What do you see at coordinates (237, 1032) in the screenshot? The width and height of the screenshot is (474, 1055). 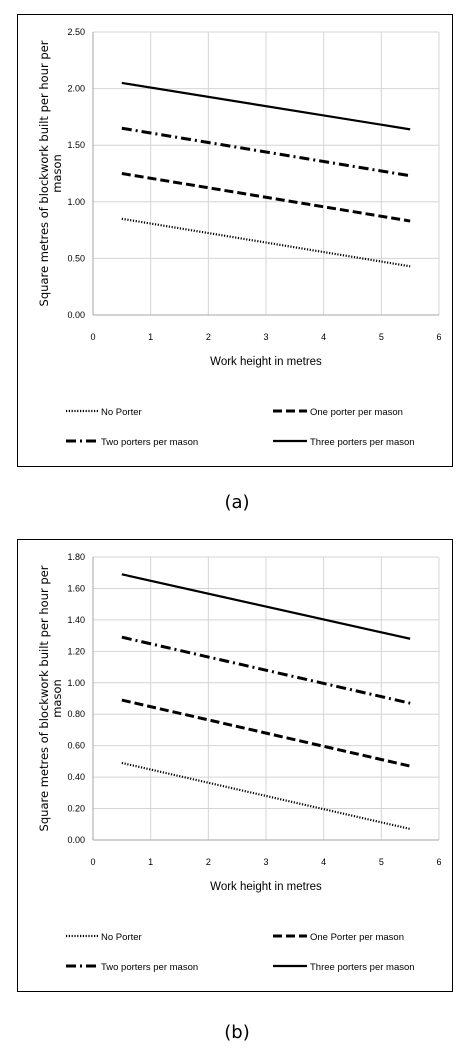 I see `chart-b-caption: (b)` at bounding box center [237, 1032].